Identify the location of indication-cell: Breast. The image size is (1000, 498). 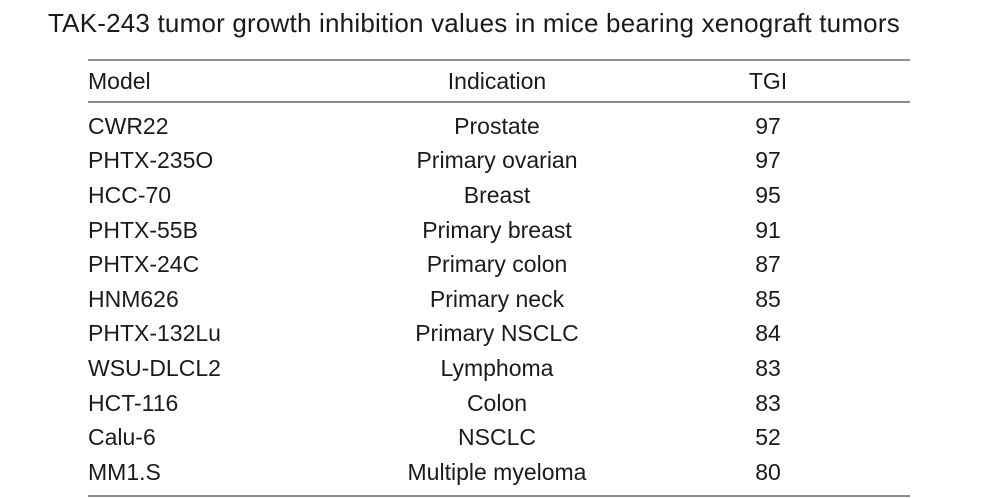
(497, 194).